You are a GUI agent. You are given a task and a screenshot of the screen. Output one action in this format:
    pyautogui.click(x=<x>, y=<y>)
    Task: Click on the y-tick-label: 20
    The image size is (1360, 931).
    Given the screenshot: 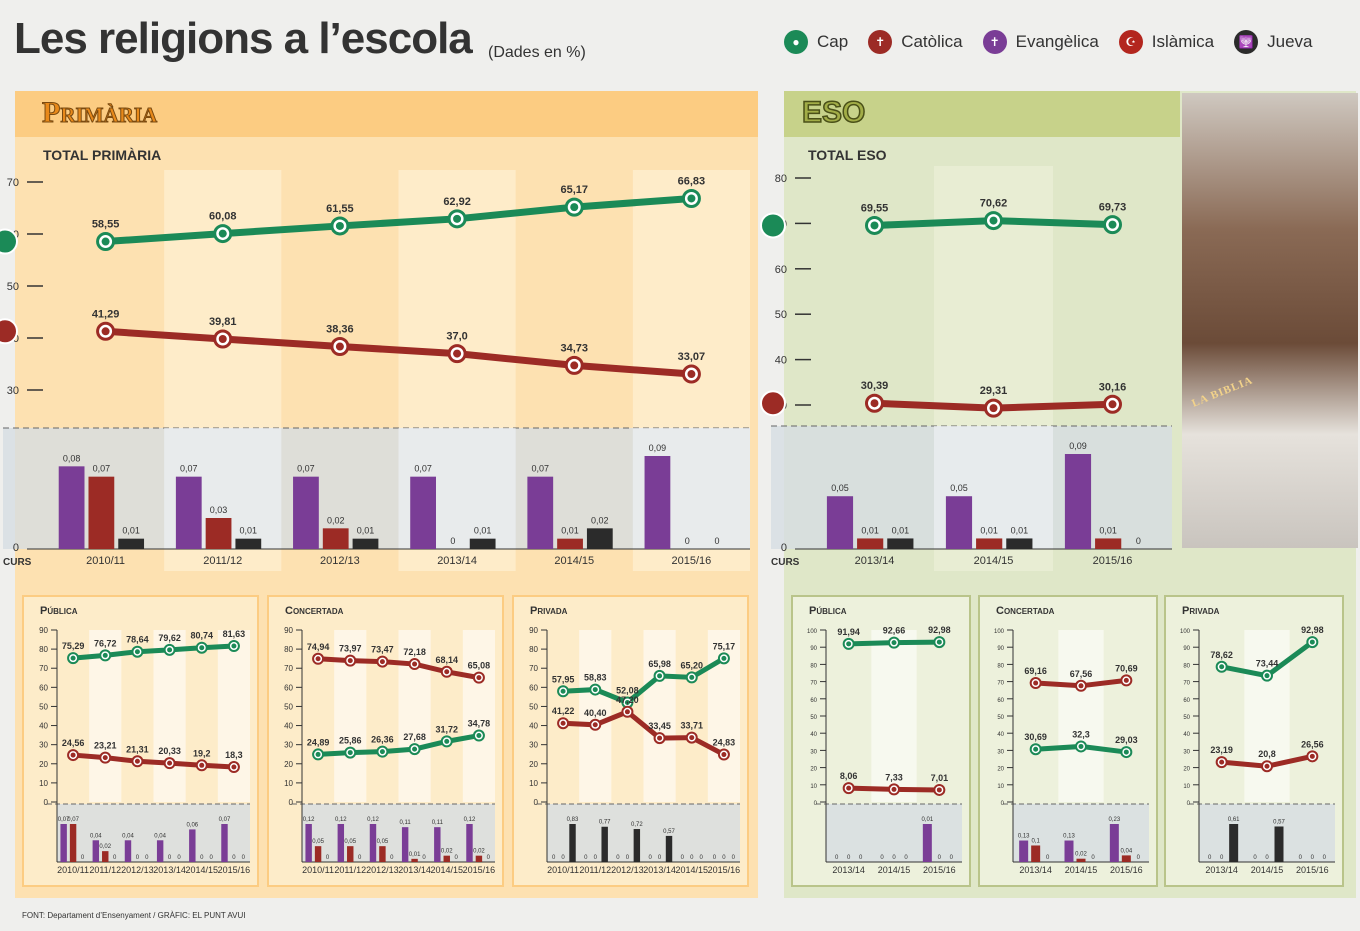 What is the action you would take?
    pyautogui.click(x=1186, y=770)
    